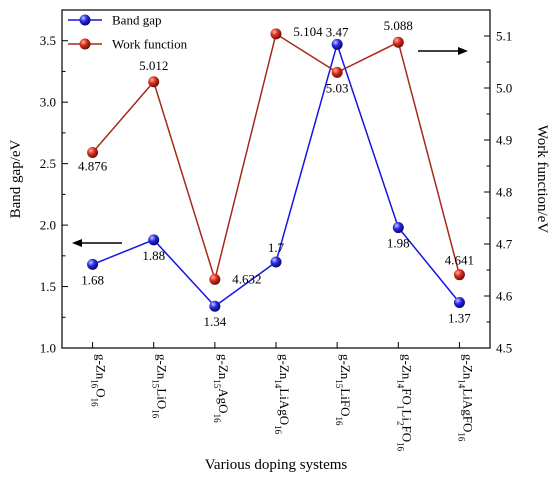 Image resolution: width=550 pixels, height=479 pixels. Describe the element at coordinates (214, 321) in the screenshot. I see `data-label-left: 1.34` at that location.